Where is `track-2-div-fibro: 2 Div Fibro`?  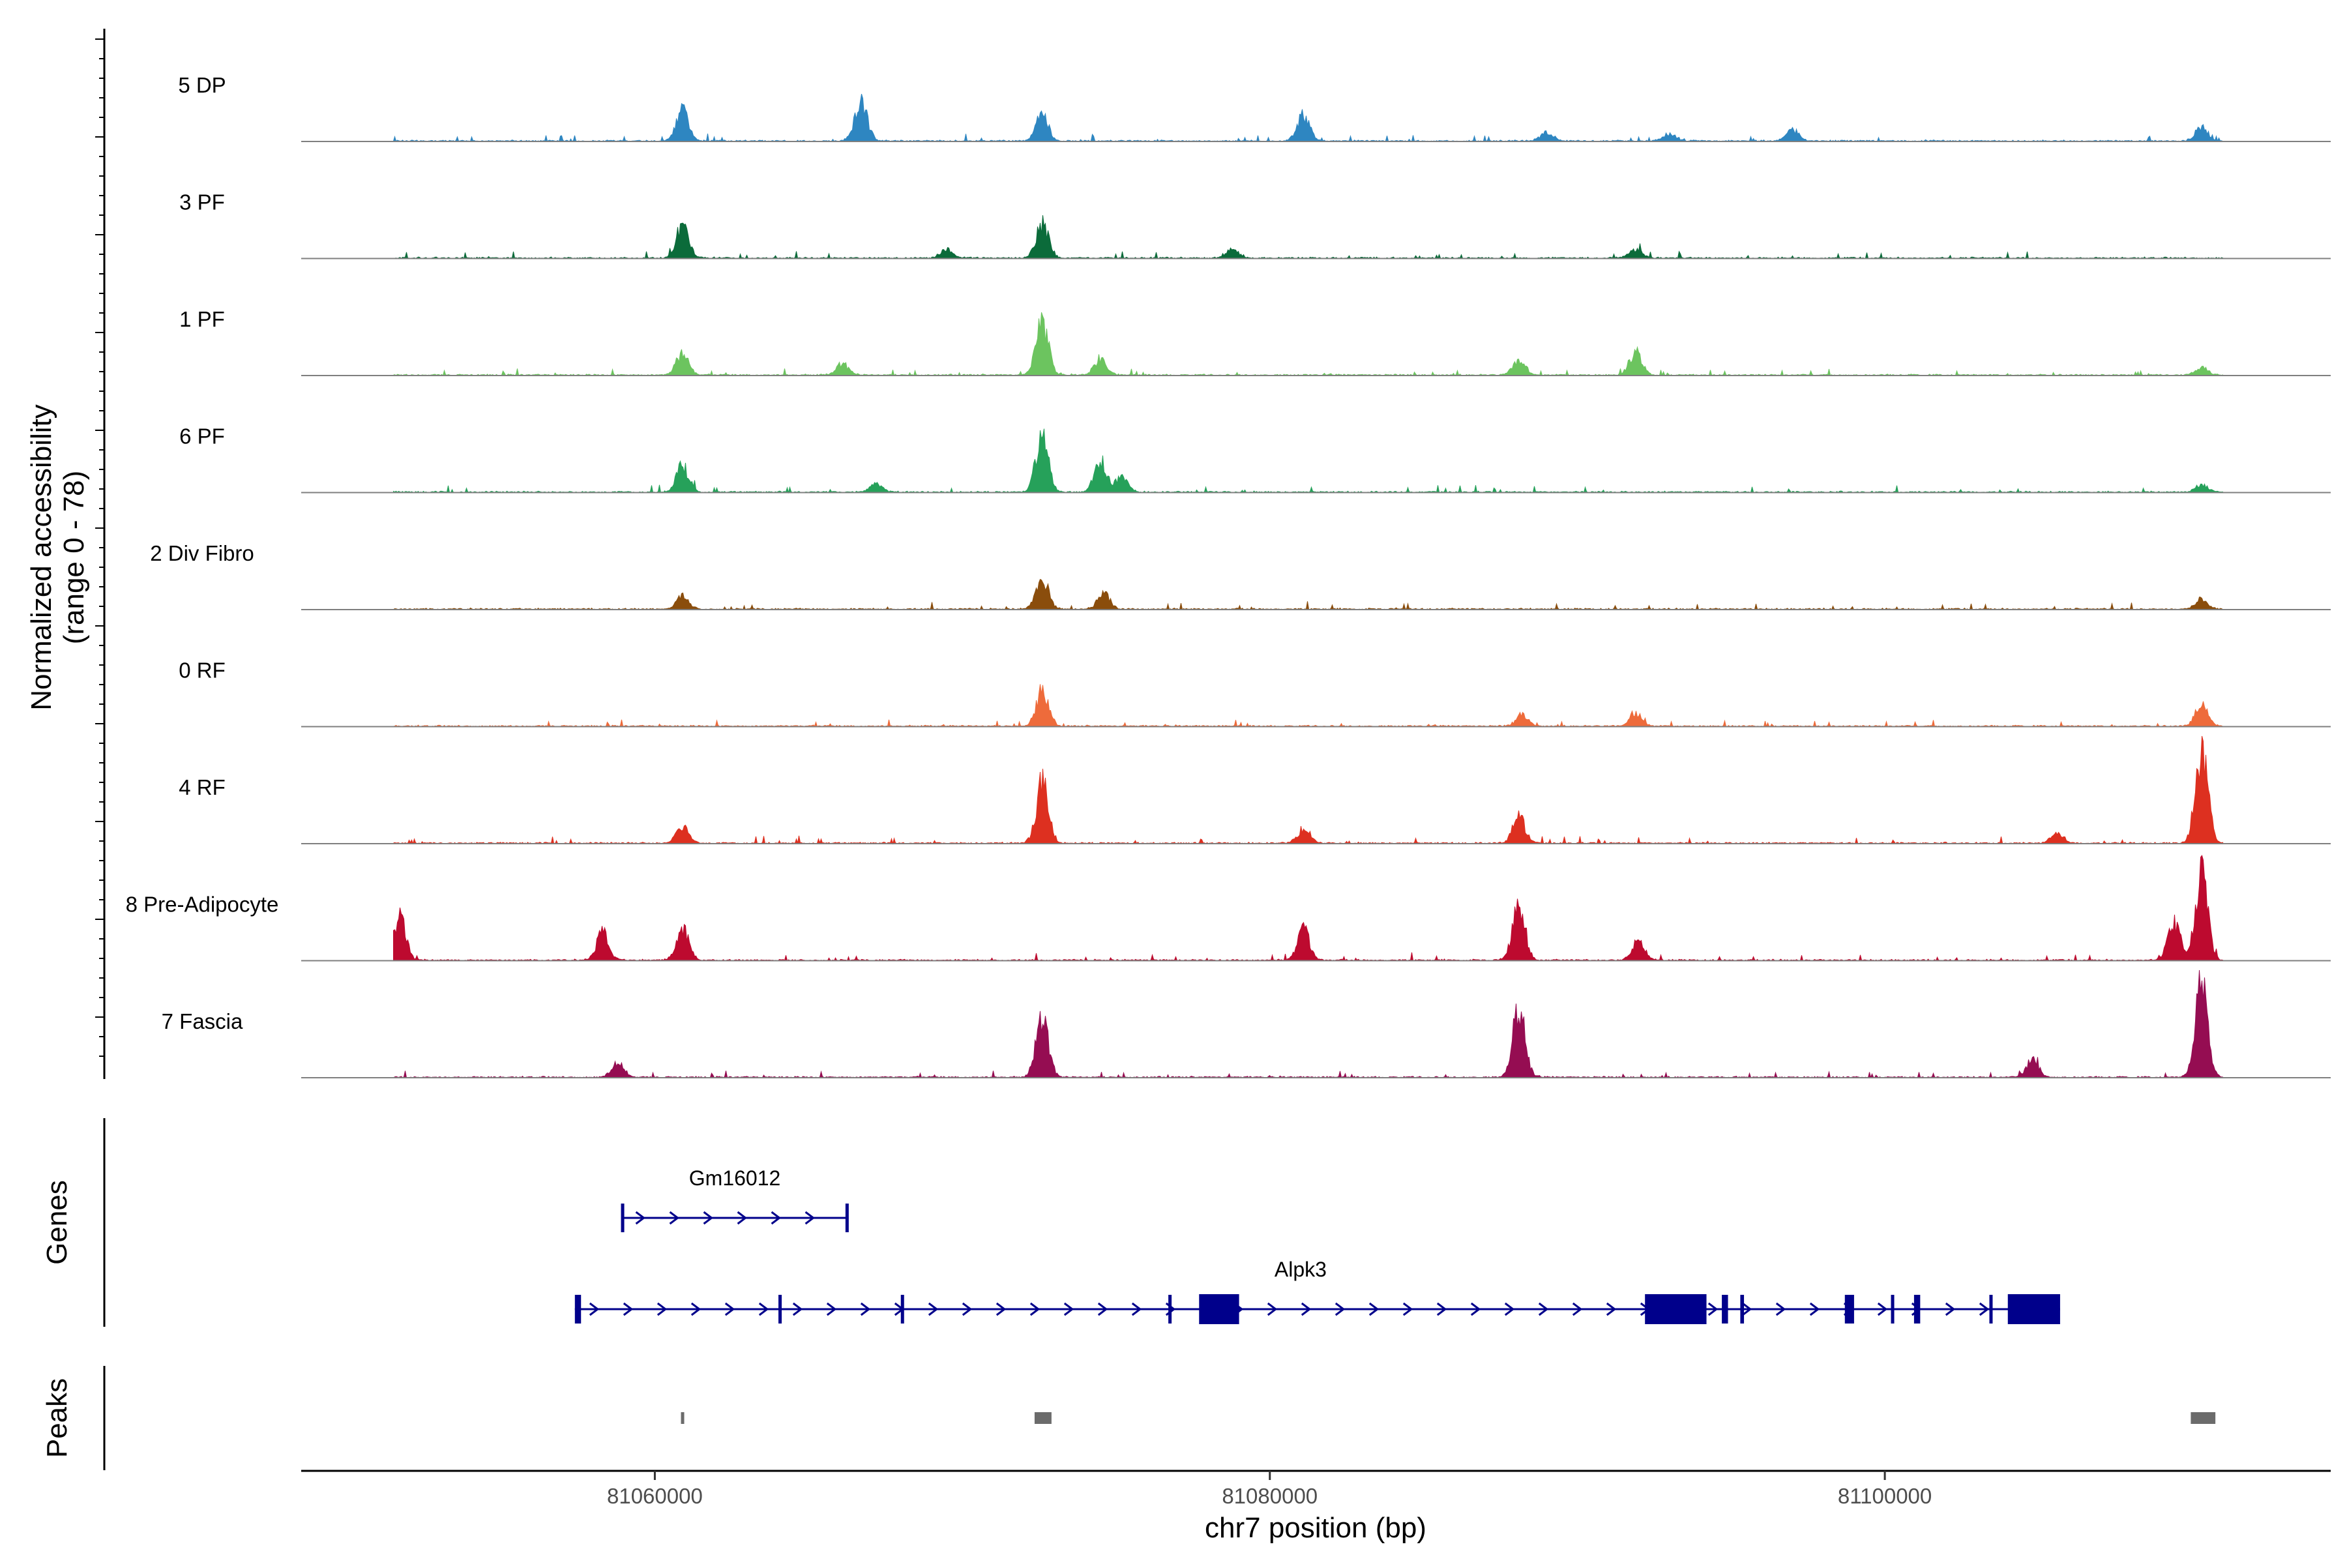
track-2-div-fibro: 2 Div Fibro is located at coordinates (1240, 575).